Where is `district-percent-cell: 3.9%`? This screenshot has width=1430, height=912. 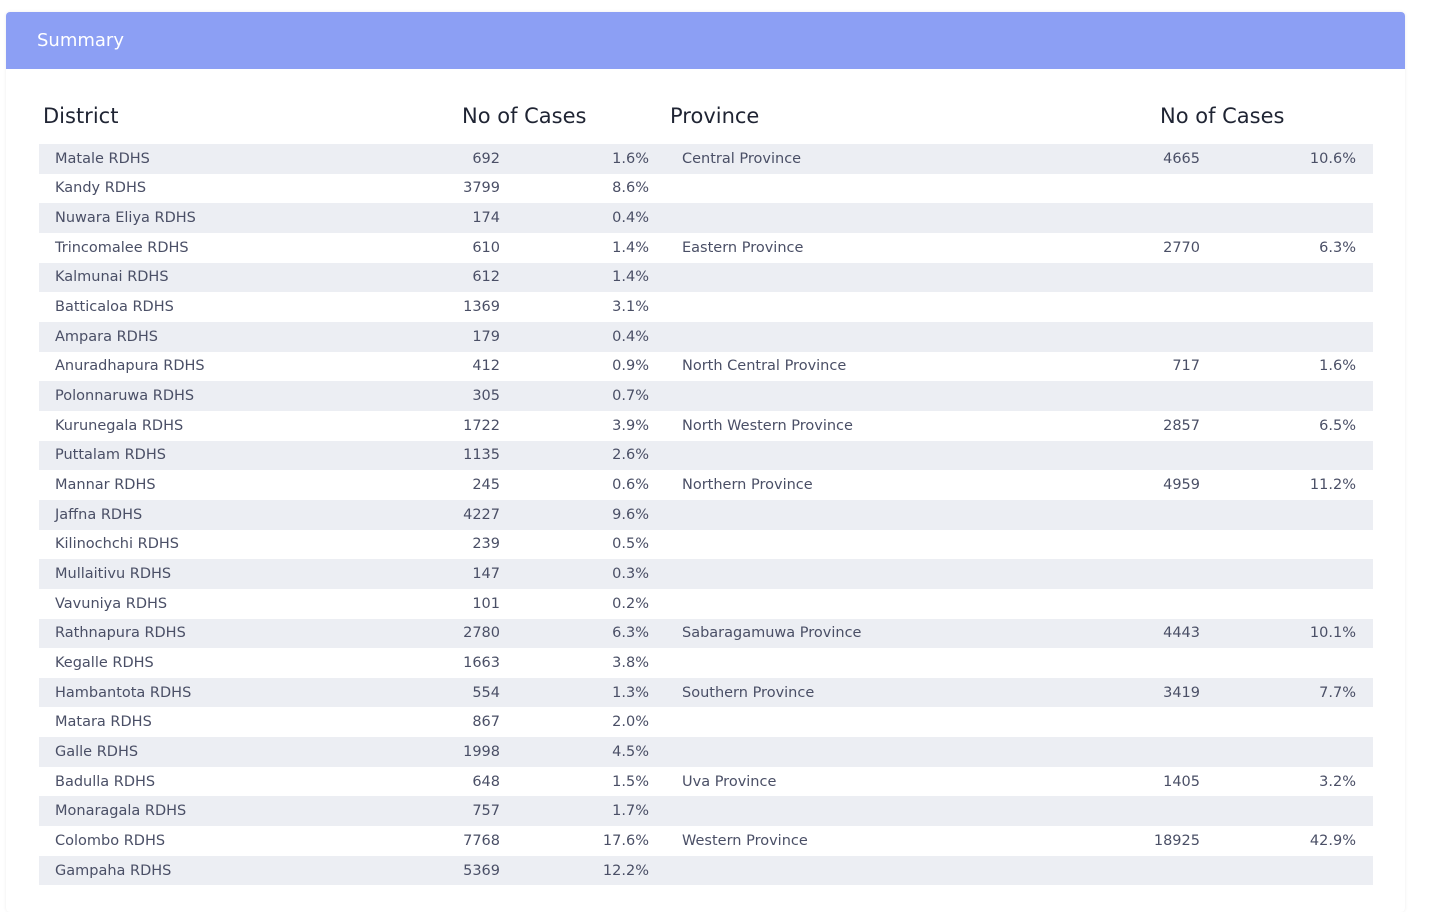 district-percent-cell: 3.9% is located at coordinates (630, 425).